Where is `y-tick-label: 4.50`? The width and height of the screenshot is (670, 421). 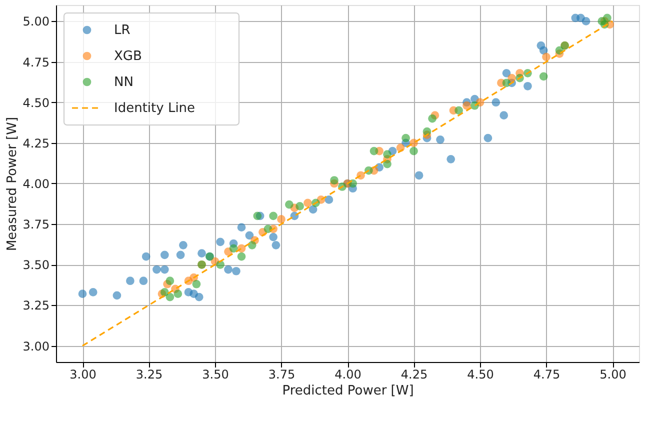 y-tick-label: 4.50 is located at coordinates (36, 103).